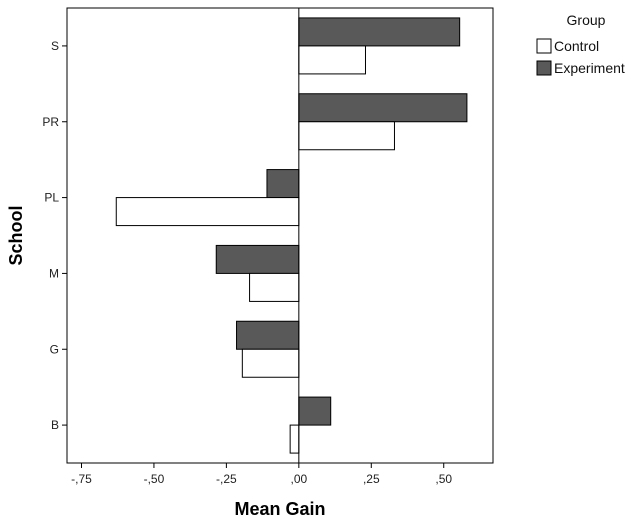 The image size is (640, 523). Describe the element at coordinates (54, 235) in the screenshot. I see `y-axis: S PR PL M G B` at that location.